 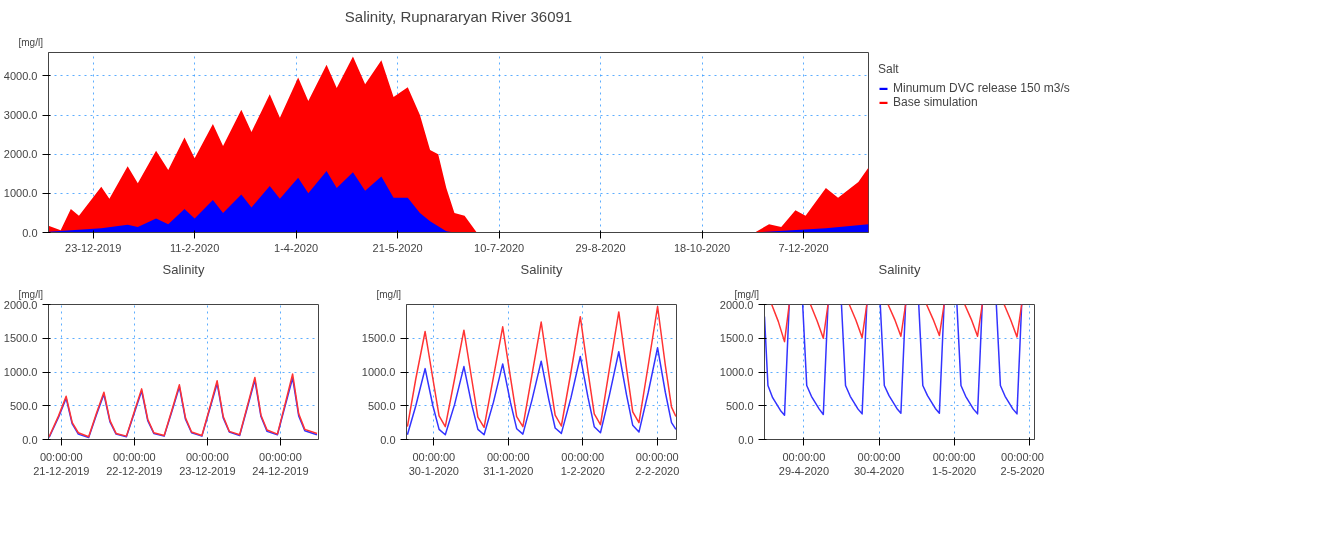 I want to click on x-tick-label: 18-10-2020, so click(x=702, y=247).